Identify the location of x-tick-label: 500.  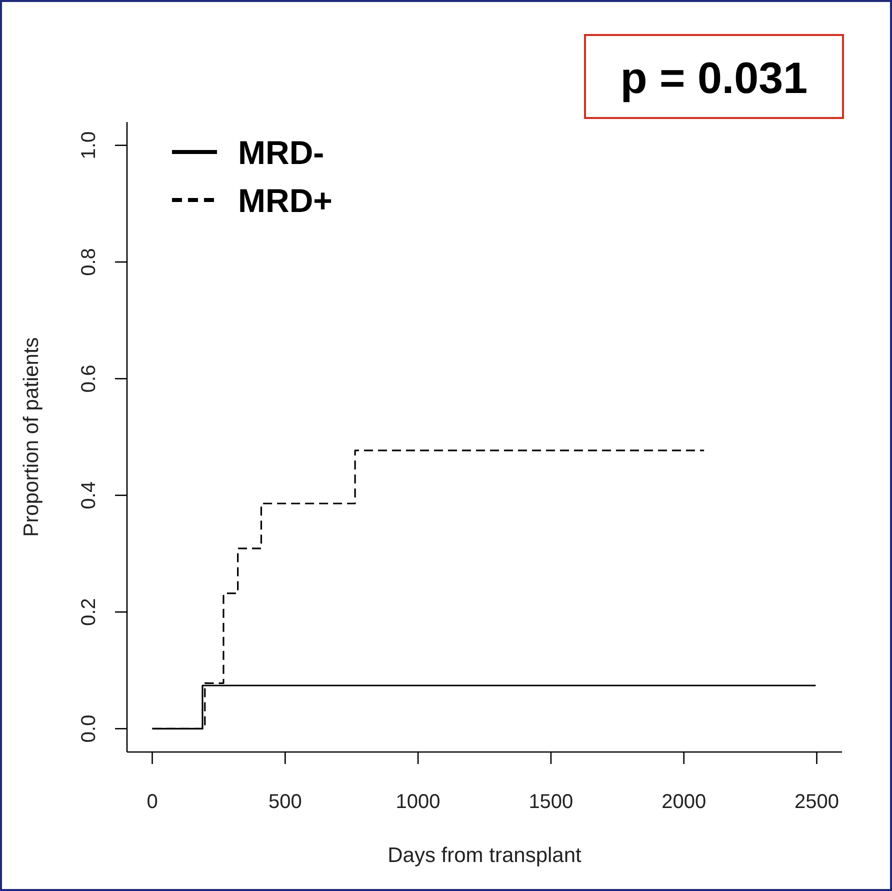
(285, 802).